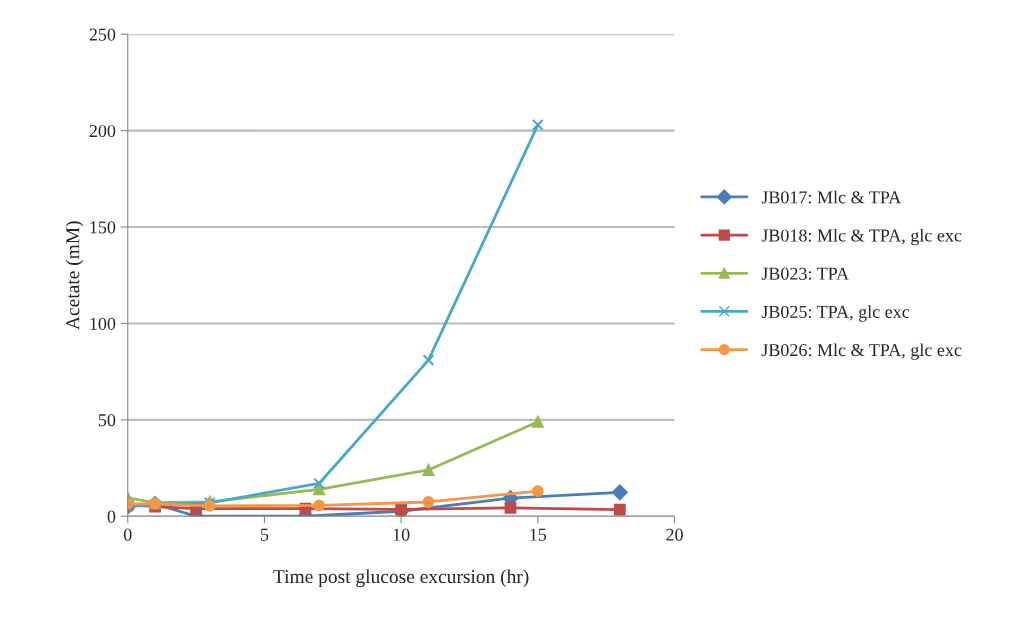  Describe the element at coordinates (835, 313) in the screenshot. I see `legend-label: JB025: TPA, glc exc` at that location.